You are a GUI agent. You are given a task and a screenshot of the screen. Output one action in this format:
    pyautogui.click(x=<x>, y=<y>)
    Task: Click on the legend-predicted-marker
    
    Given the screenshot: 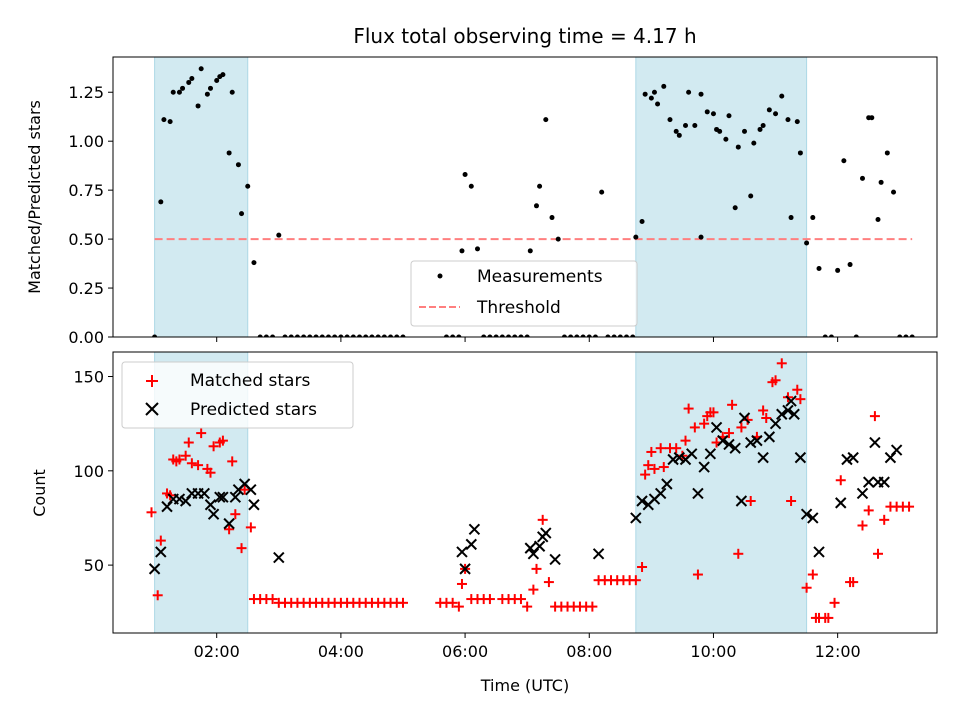 What is the action you would take?
    pyautogui.click(x=152, y=409)
    